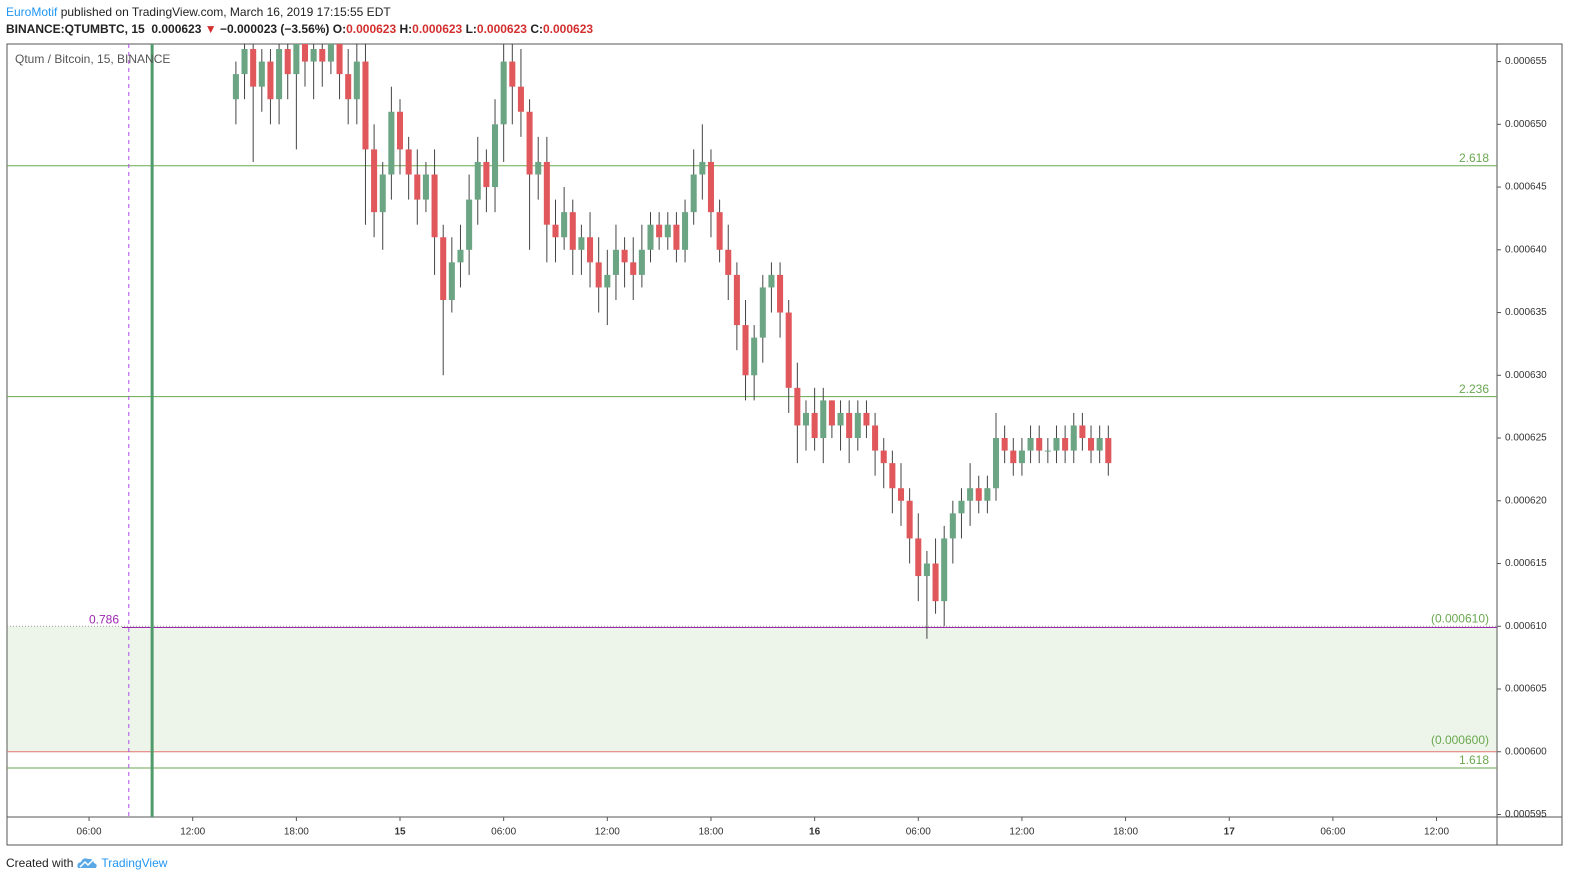  I want to click on zone, so click(752, 689).